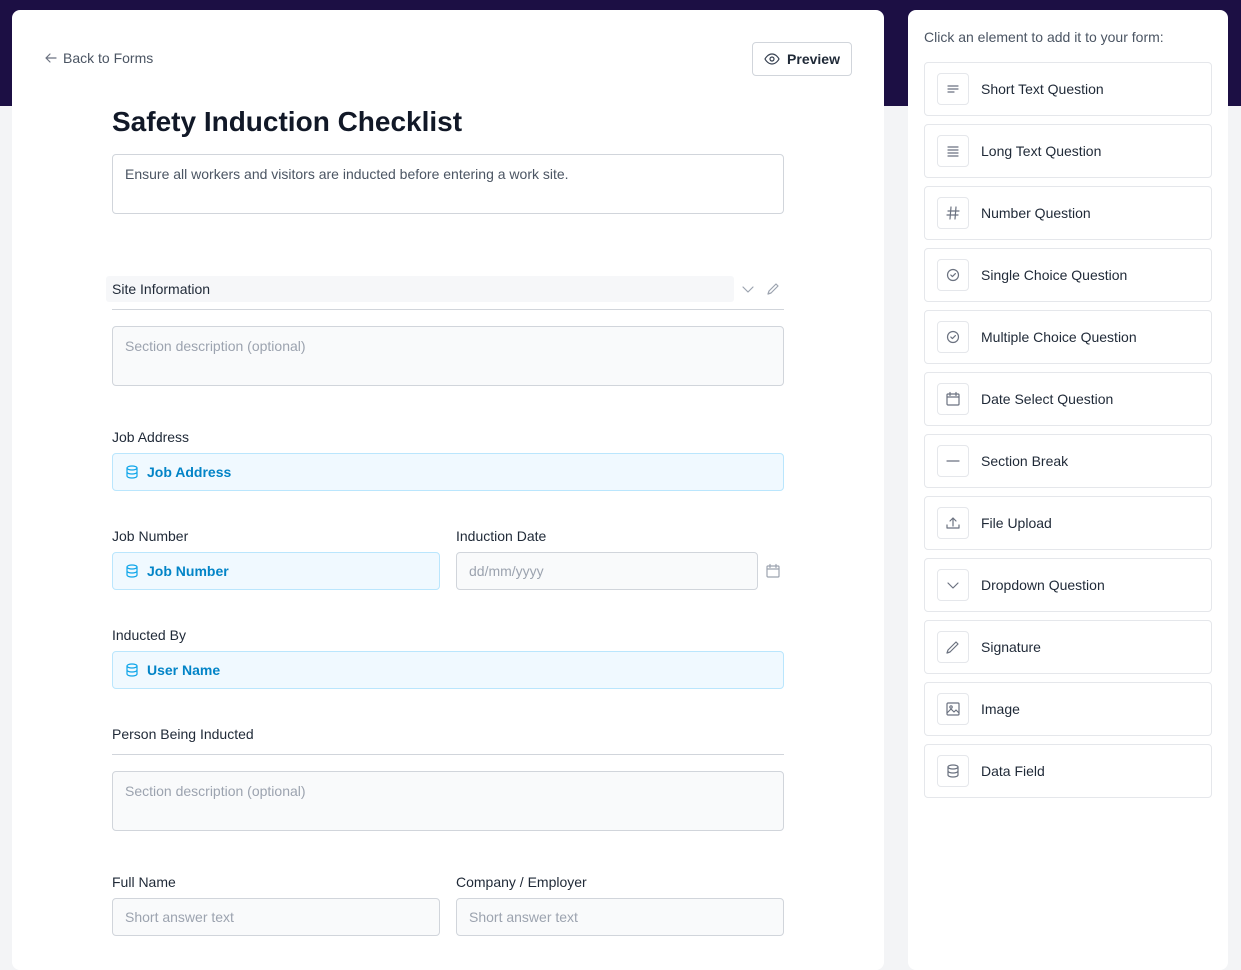 The image size is (1241, 970). I want to click on palette-item: Image, so click(1068, 709).